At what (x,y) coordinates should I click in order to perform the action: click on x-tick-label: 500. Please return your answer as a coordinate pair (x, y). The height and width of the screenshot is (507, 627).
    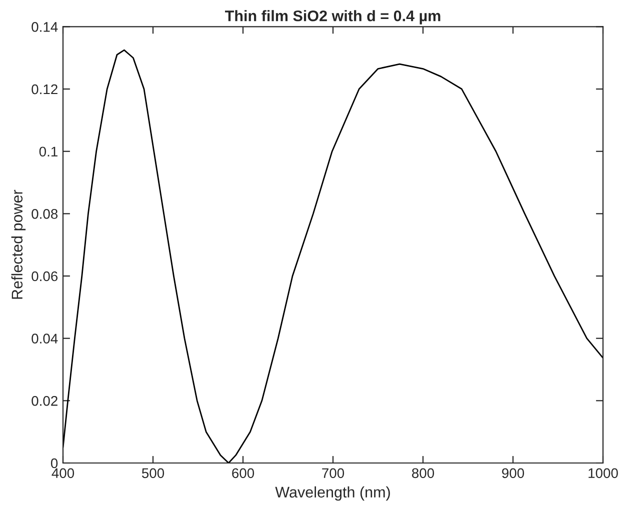
    Looking at the image, I should click on (153, 473).